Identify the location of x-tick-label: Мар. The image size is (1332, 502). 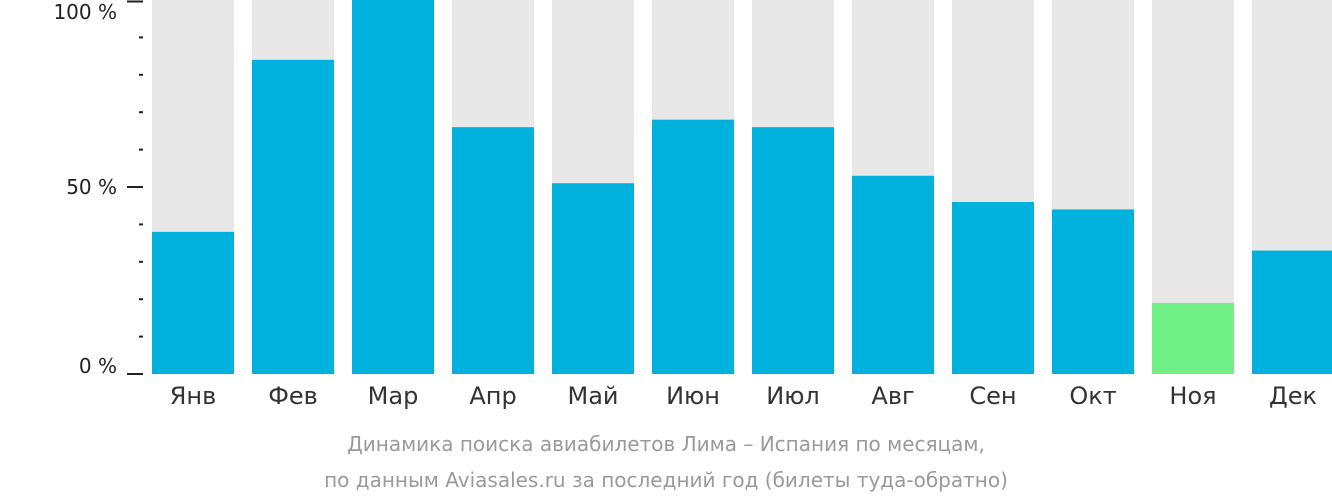
(393, 396).